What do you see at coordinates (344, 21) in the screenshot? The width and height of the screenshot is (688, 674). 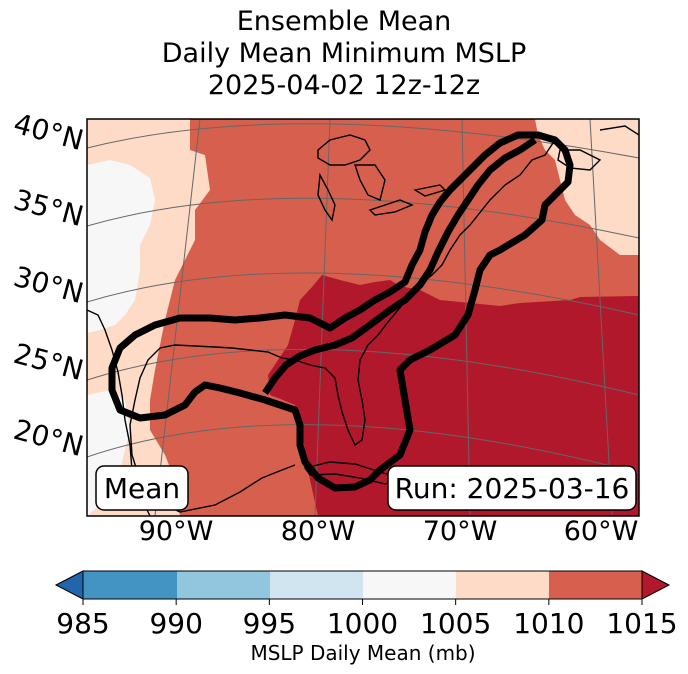 I see `chart-title-line-1: Ensemble Mean` at bounding box center [344, 21].